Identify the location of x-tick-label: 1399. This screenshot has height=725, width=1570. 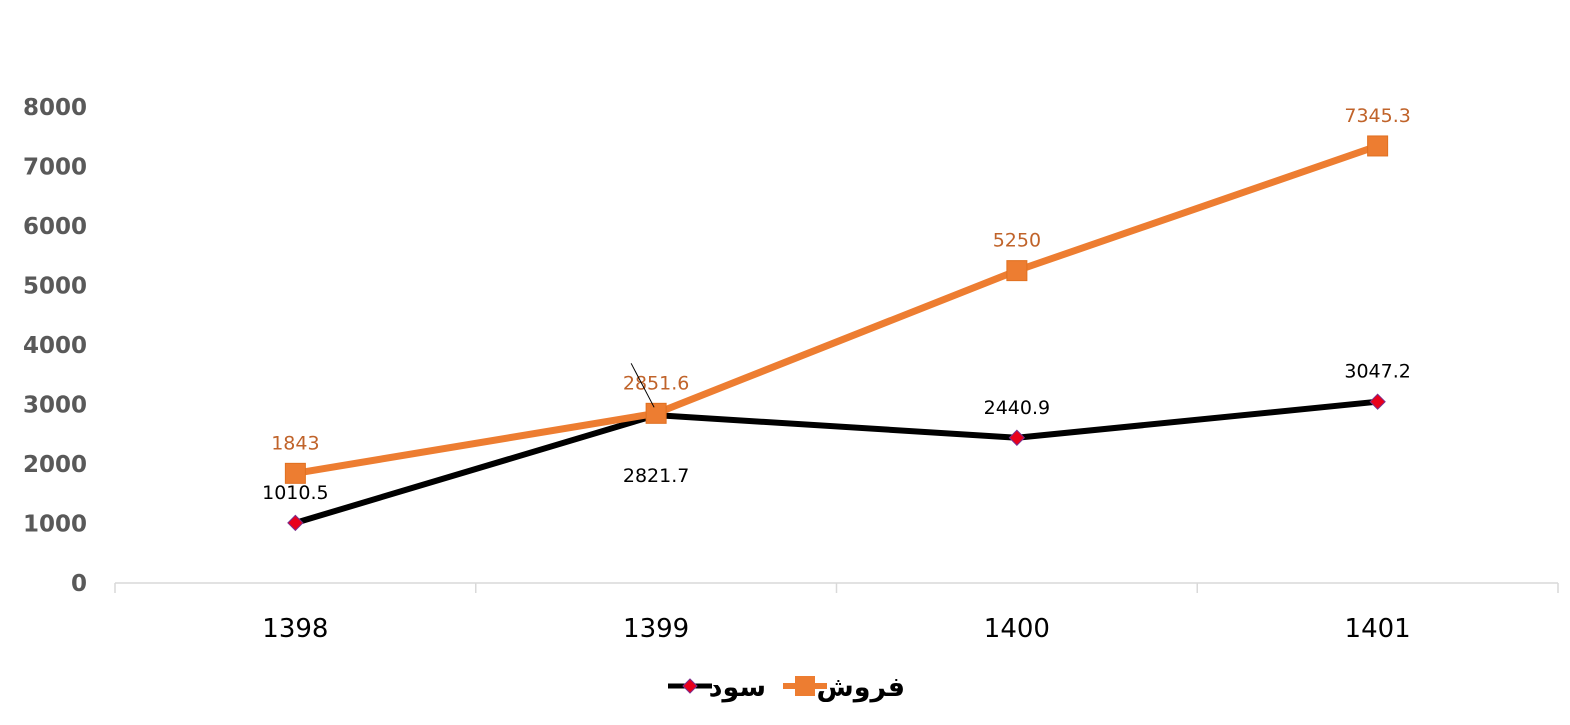
(656, 629).